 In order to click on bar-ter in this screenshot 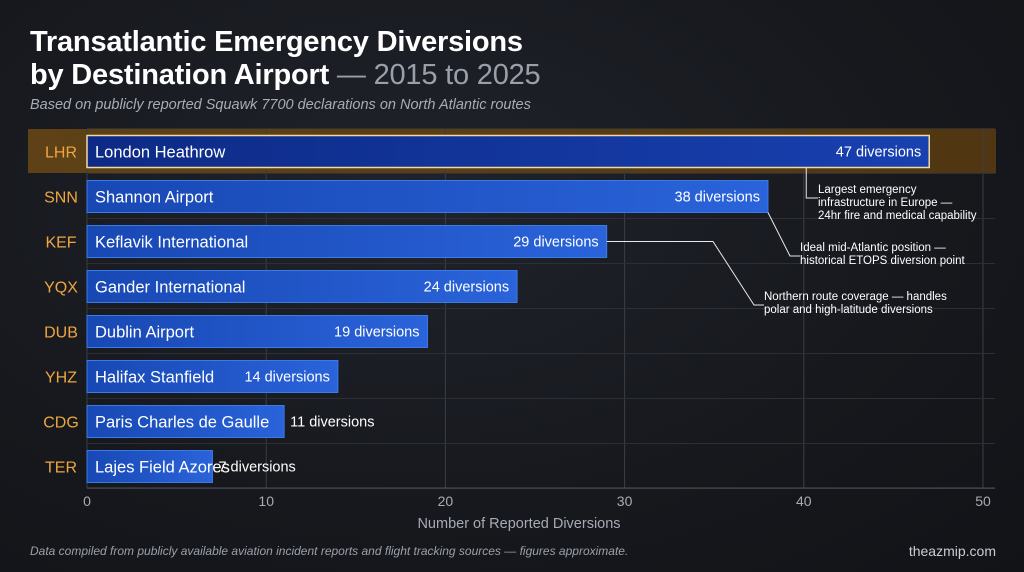, I will do `click(149, 466)`.